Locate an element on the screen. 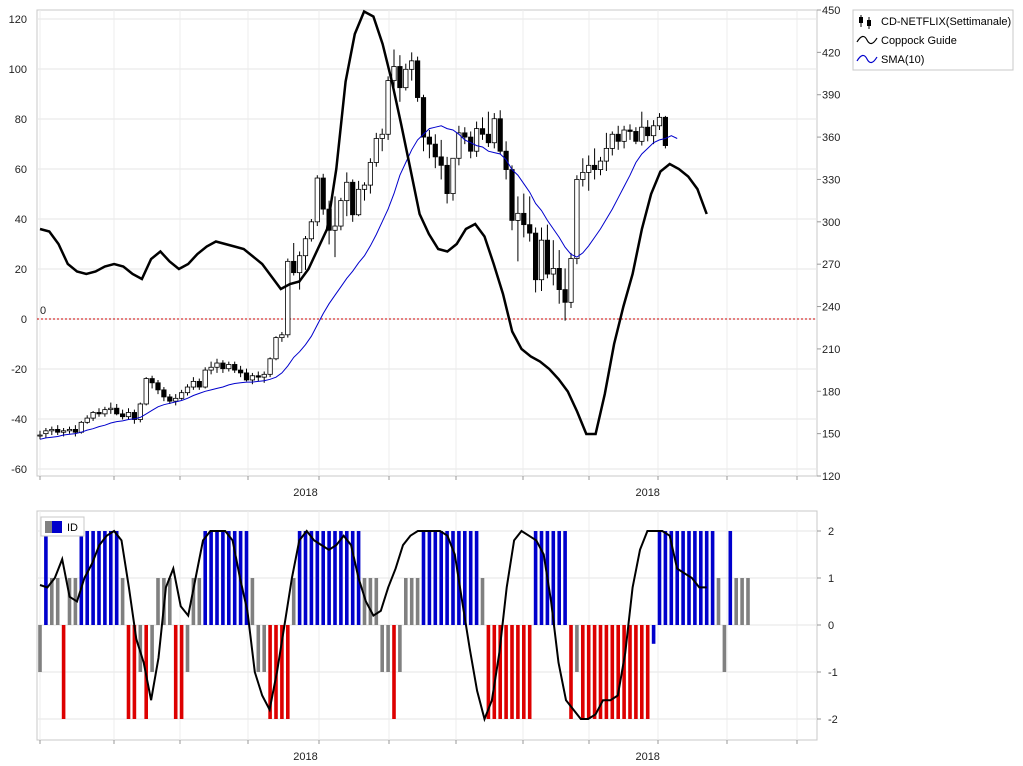 The image size is (1023, 766). right-tick-label: 270 is located at coordinates (831, 265).